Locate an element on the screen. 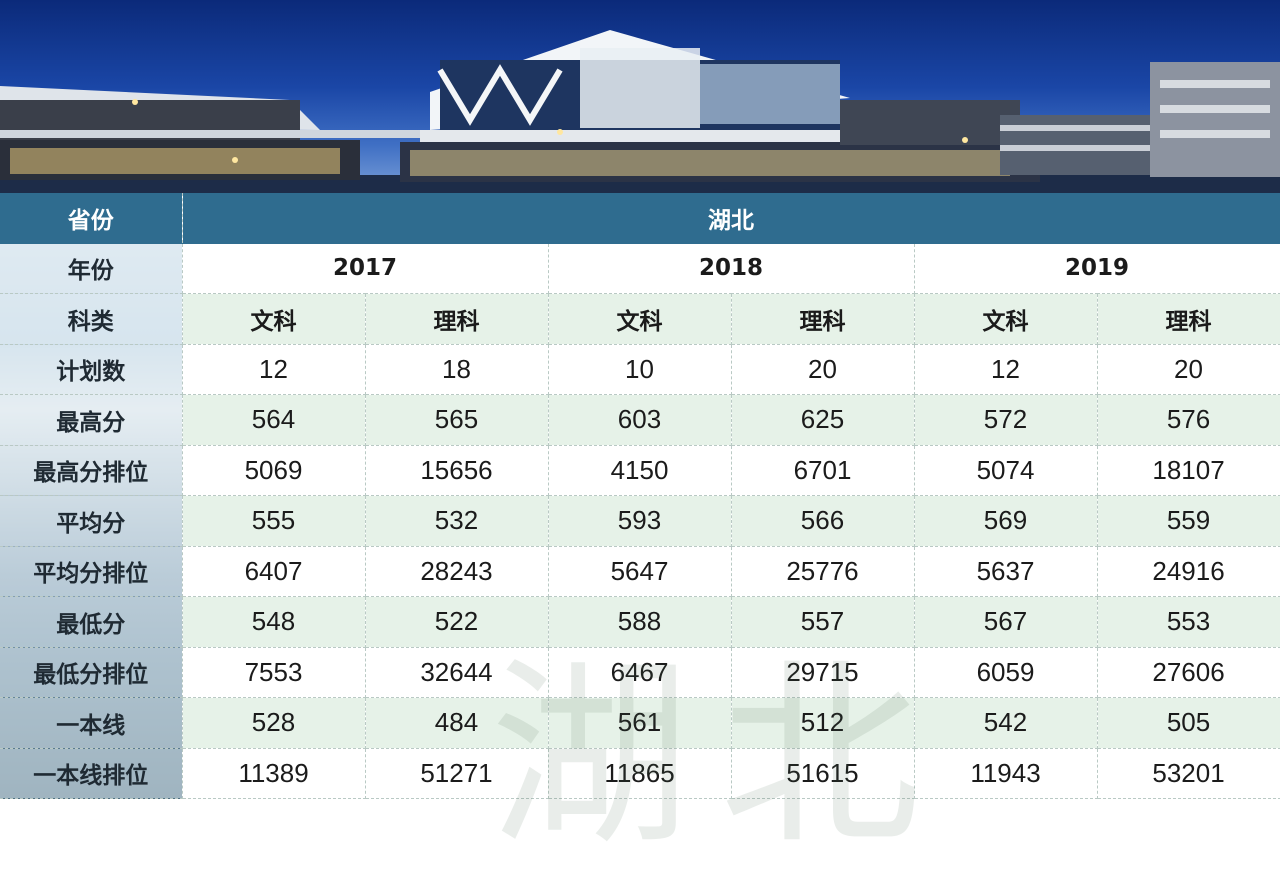  table-cell: 561 is located at coordinates (640, 723).